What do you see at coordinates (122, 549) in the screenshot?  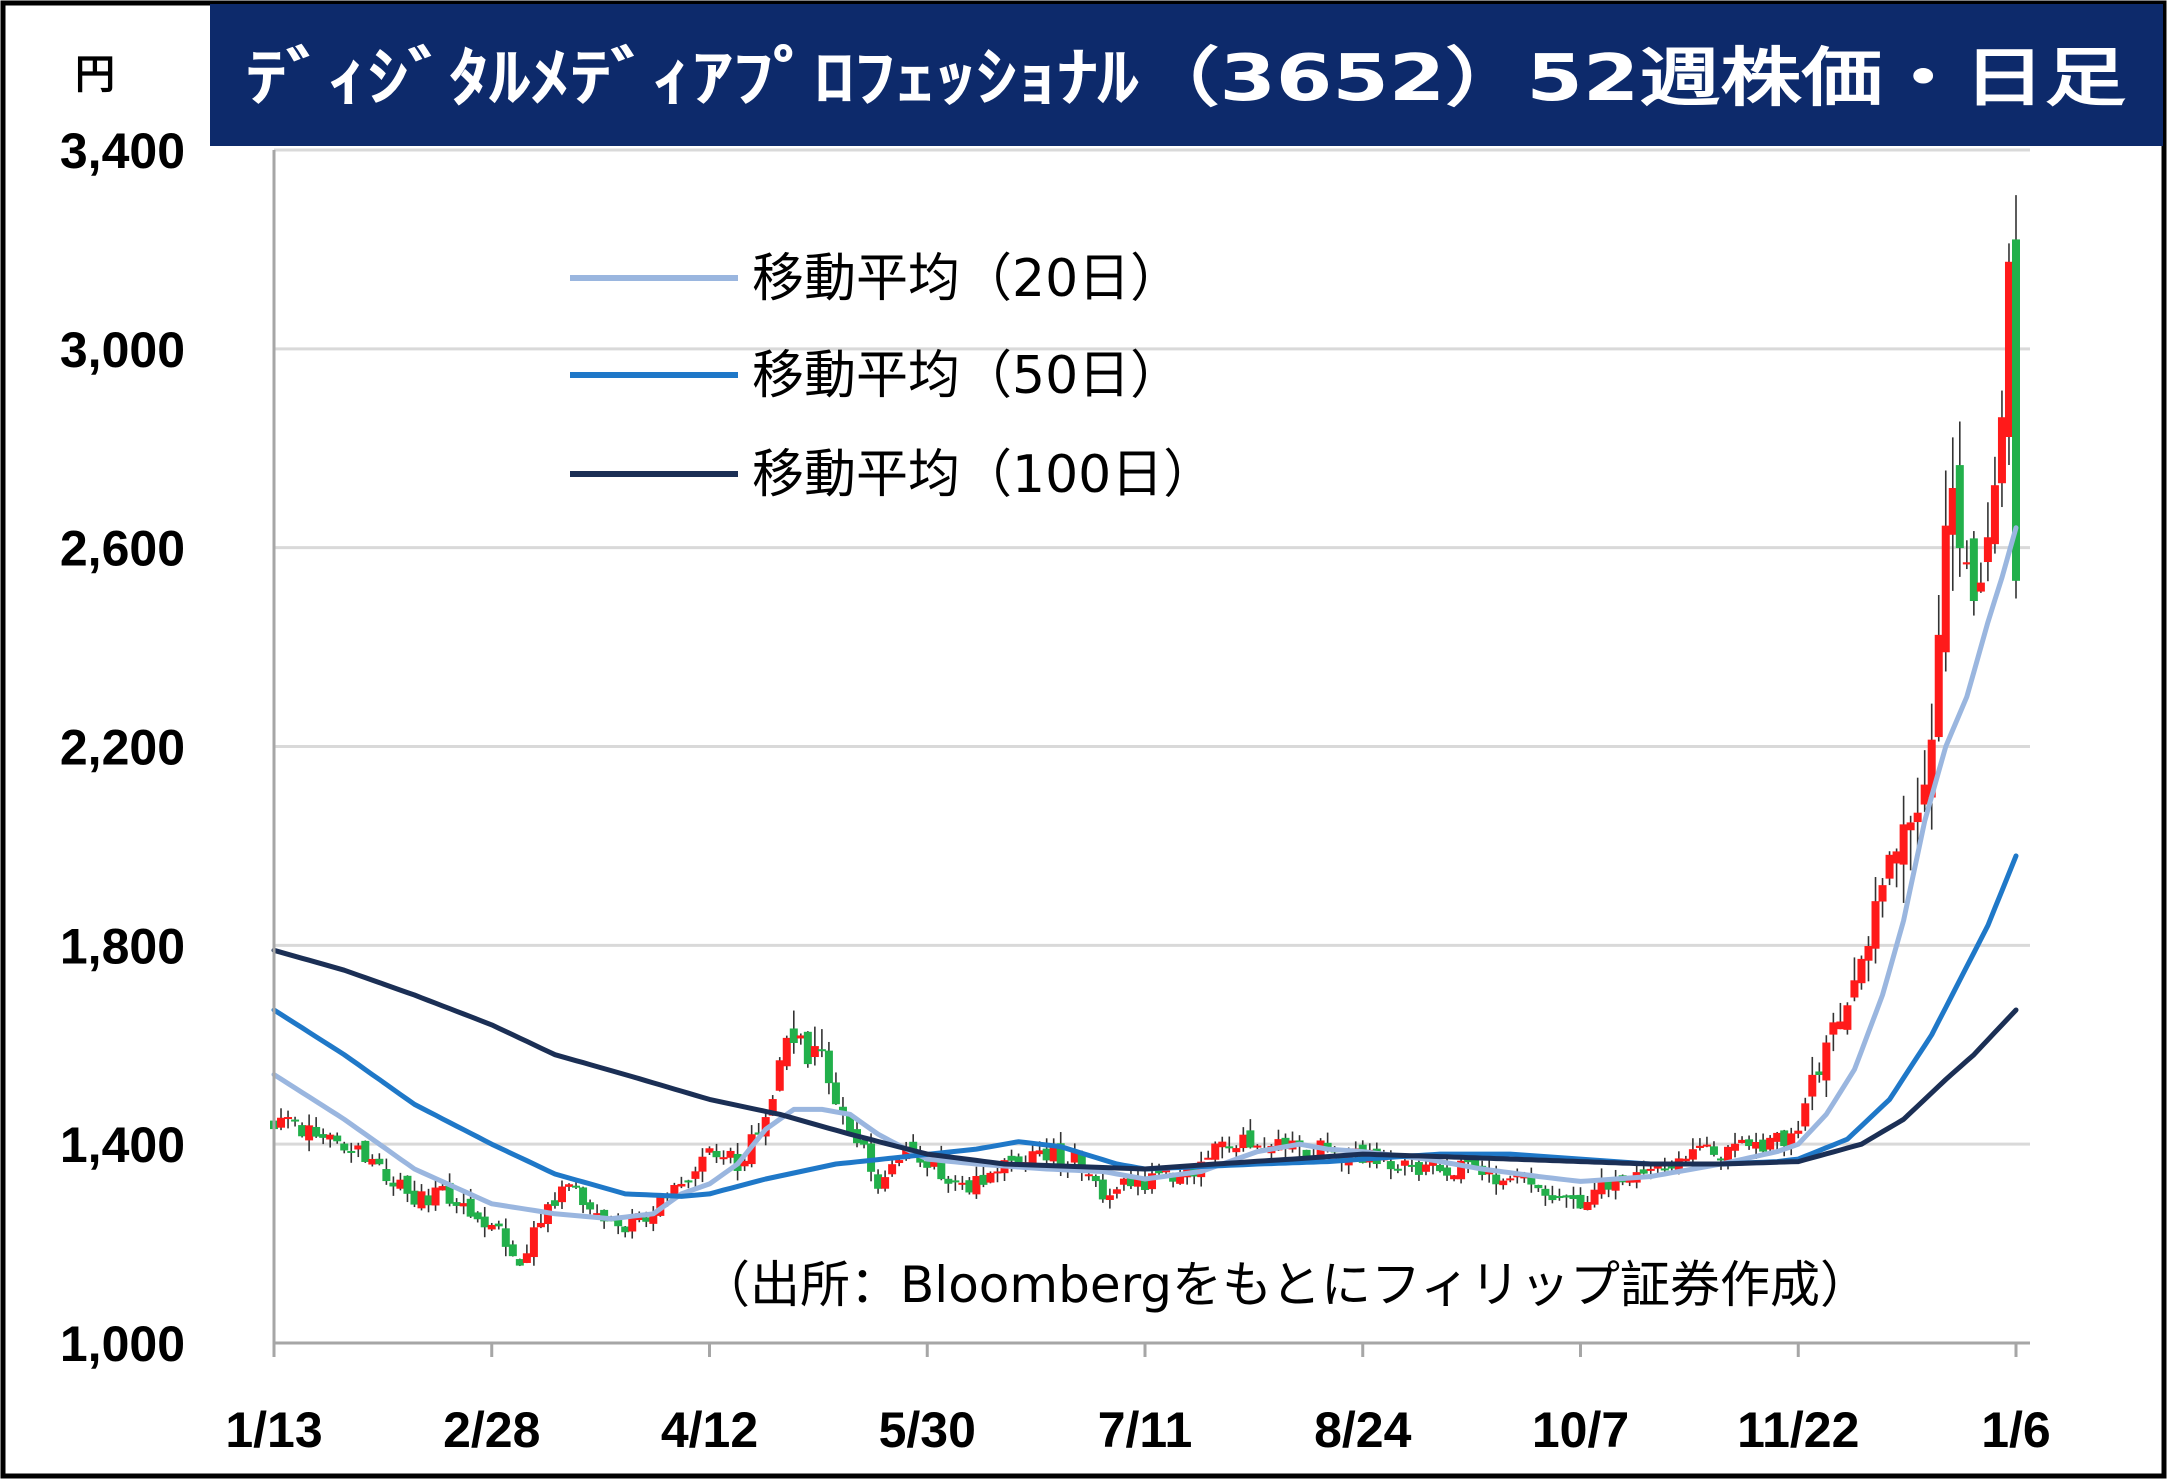 I see `y-tick-label: 2,600` at bounding box center [122, 549].